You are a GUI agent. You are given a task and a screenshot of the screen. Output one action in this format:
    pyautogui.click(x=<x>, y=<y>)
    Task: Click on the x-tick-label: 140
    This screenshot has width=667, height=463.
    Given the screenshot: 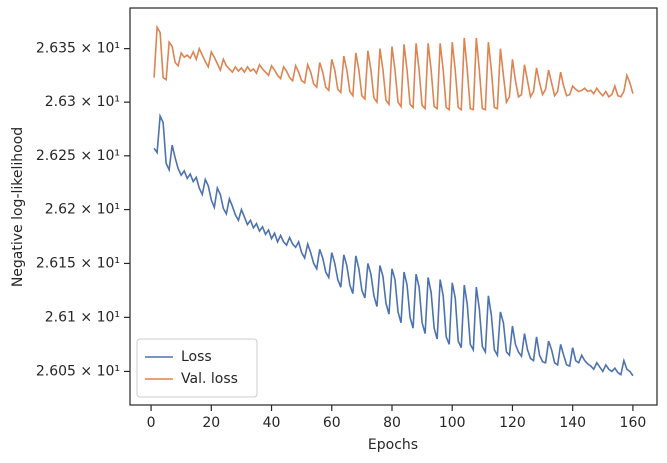 What is the action you would take?
    pyautogui.click(x=572, y=423)
    